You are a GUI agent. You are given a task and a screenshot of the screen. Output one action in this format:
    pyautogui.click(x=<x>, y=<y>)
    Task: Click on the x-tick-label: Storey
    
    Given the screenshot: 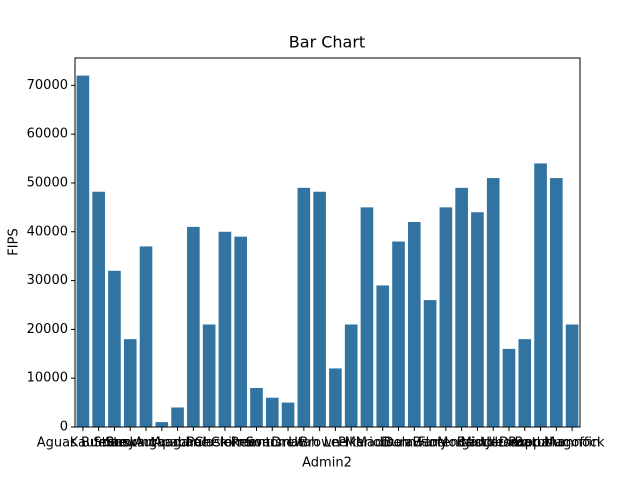 What is the action you would take?
    pyautogui.click(x=114, y=443)
    